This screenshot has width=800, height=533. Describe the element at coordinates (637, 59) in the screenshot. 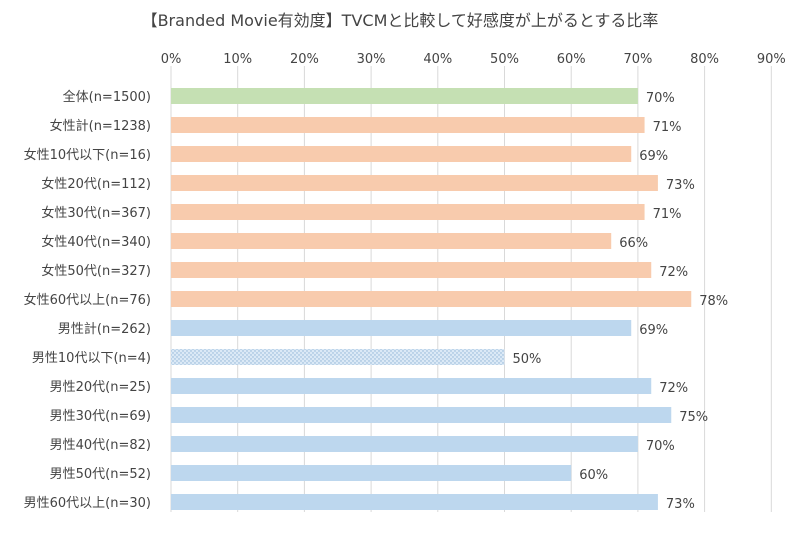

I see `x-tick-label: 70%` at that location.